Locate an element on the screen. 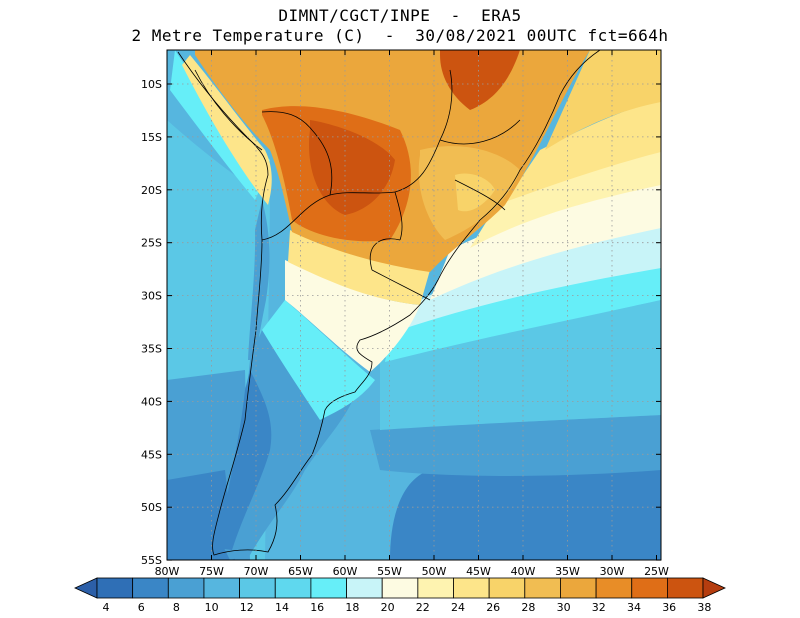  colorbar-label: 34 is located at coordinates (634, 607).